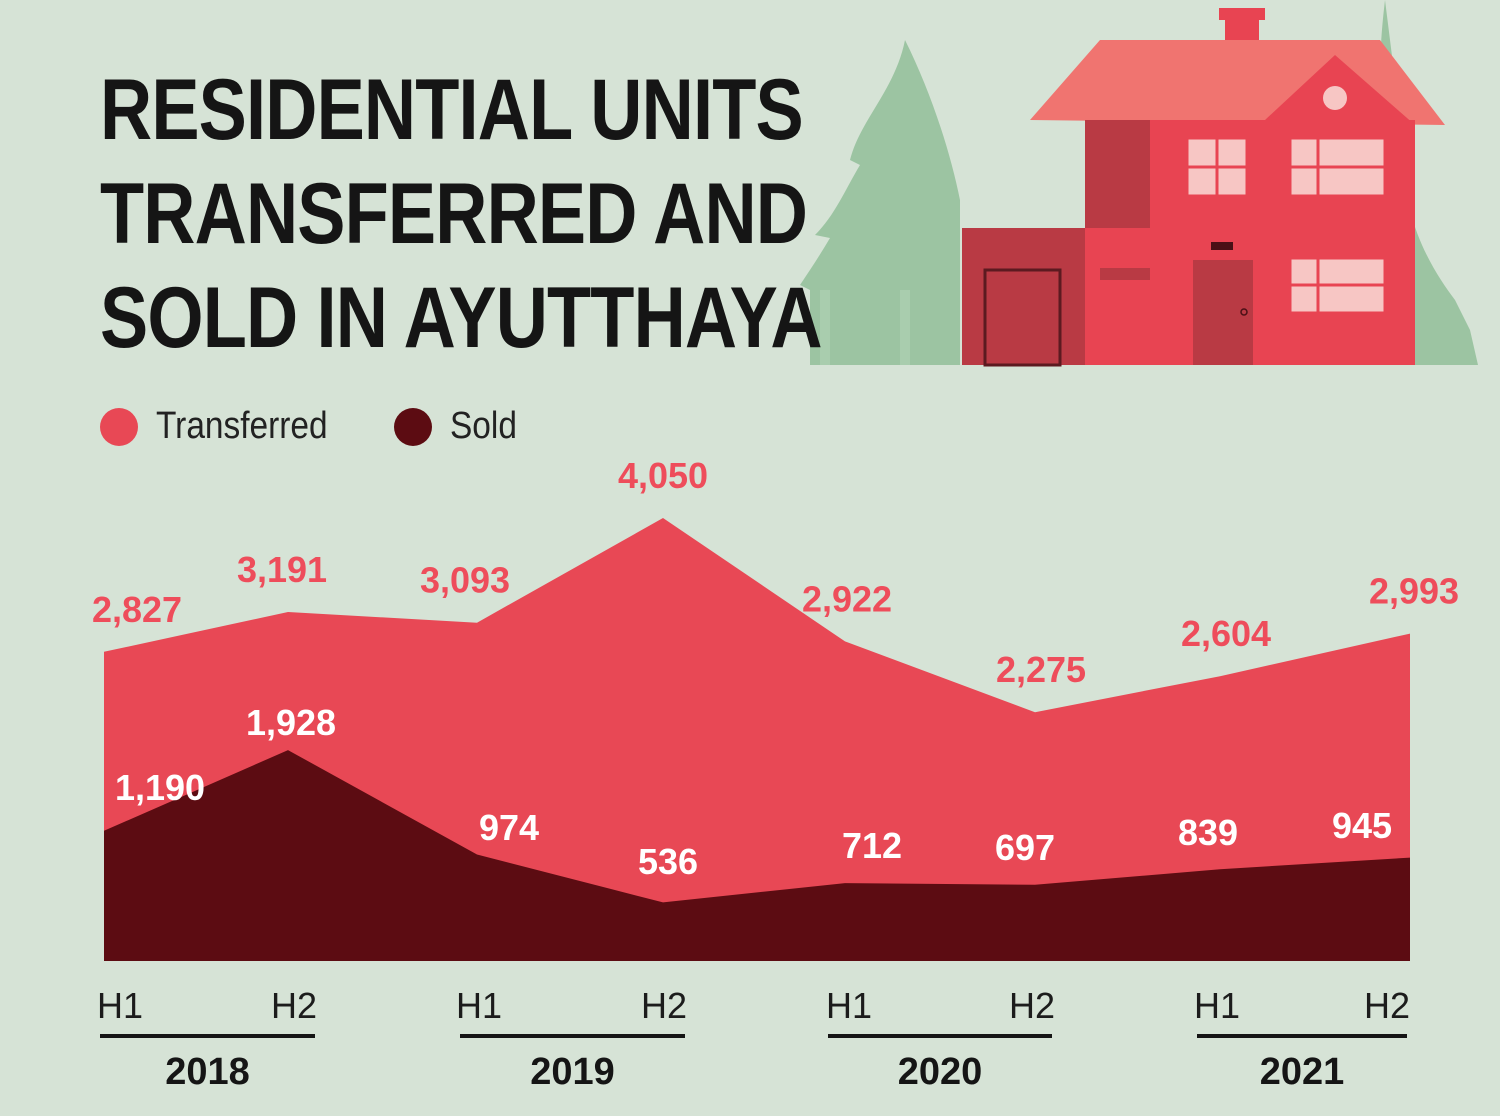 The image size is (1500, 1116). Describe the element at coordinates (282, 569) in the screenshot. I see `transferred-value-label: 3,191` at that location.